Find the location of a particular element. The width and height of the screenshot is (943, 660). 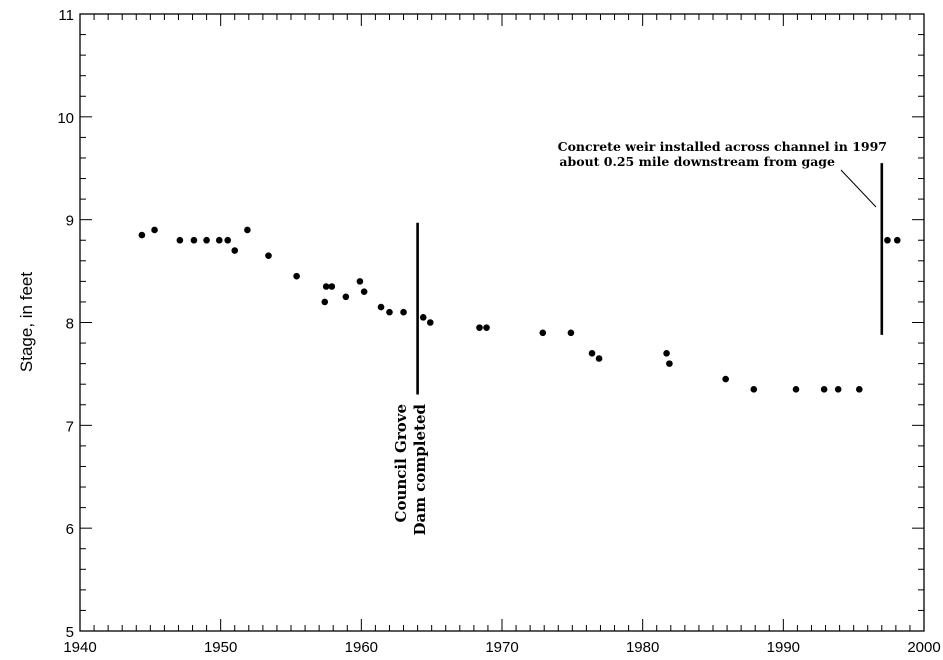

dam-annotation: Council Grove Dam completed is located at coordinates (410, 469).